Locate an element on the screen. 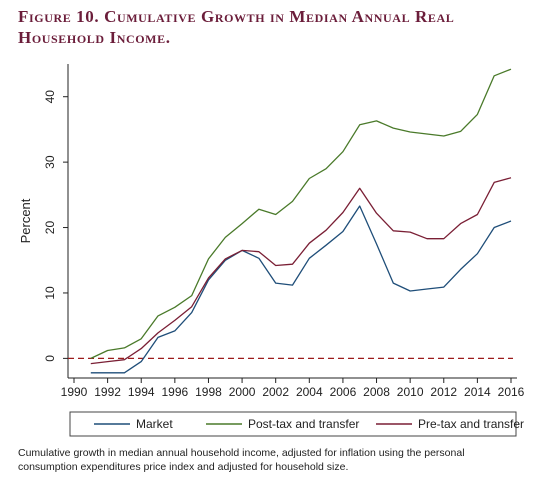 The image size is (539, 483). x-tick-label: 1998 is located at coordinates (208, 392).